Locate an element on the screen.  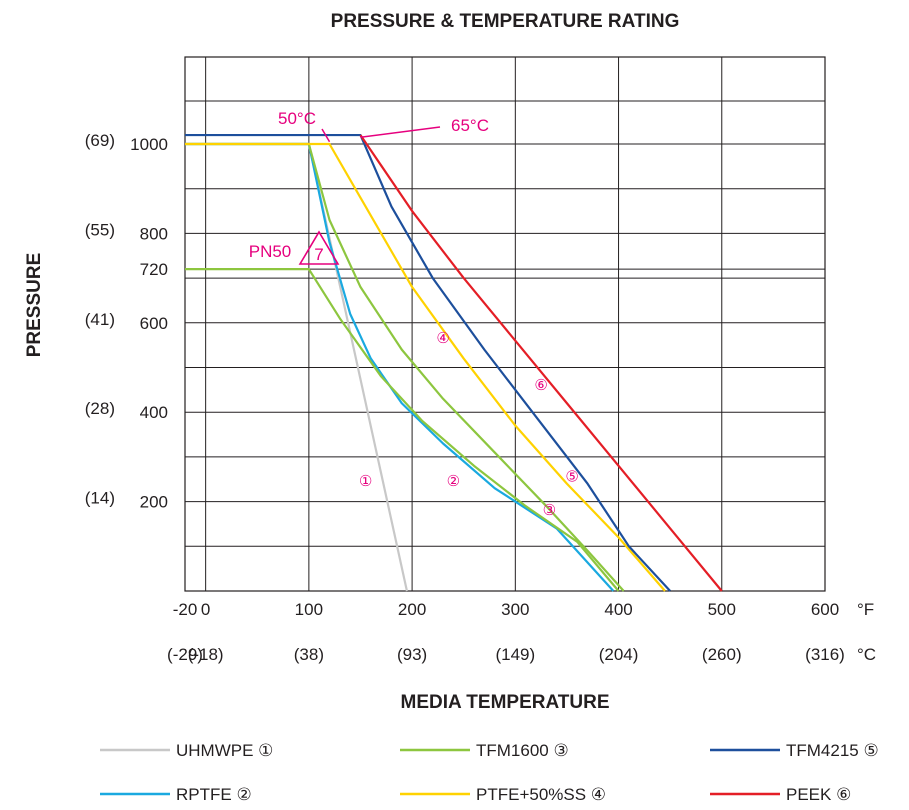
legend-label: PTFE+50%SS ④ is located at coordinates (541, 794).